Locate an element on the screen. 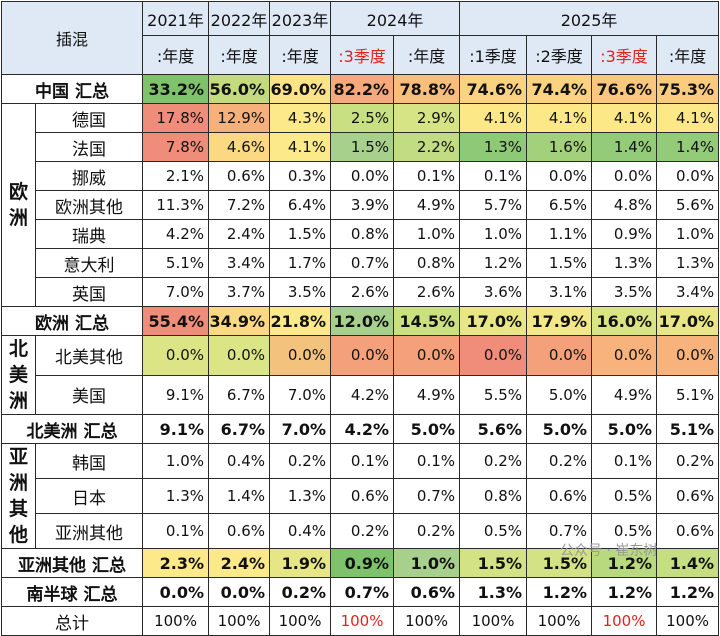 The height and width of the screenshot is (636, 720). value-cell: 21.8% is located at coordinates (300, 321).